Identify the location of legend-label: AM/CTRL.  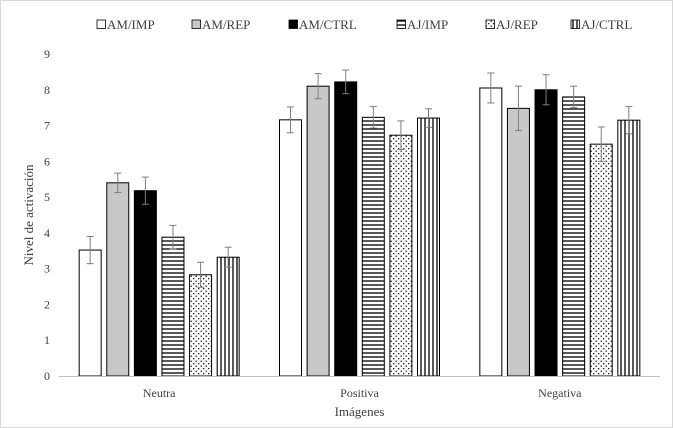
(328, 24).